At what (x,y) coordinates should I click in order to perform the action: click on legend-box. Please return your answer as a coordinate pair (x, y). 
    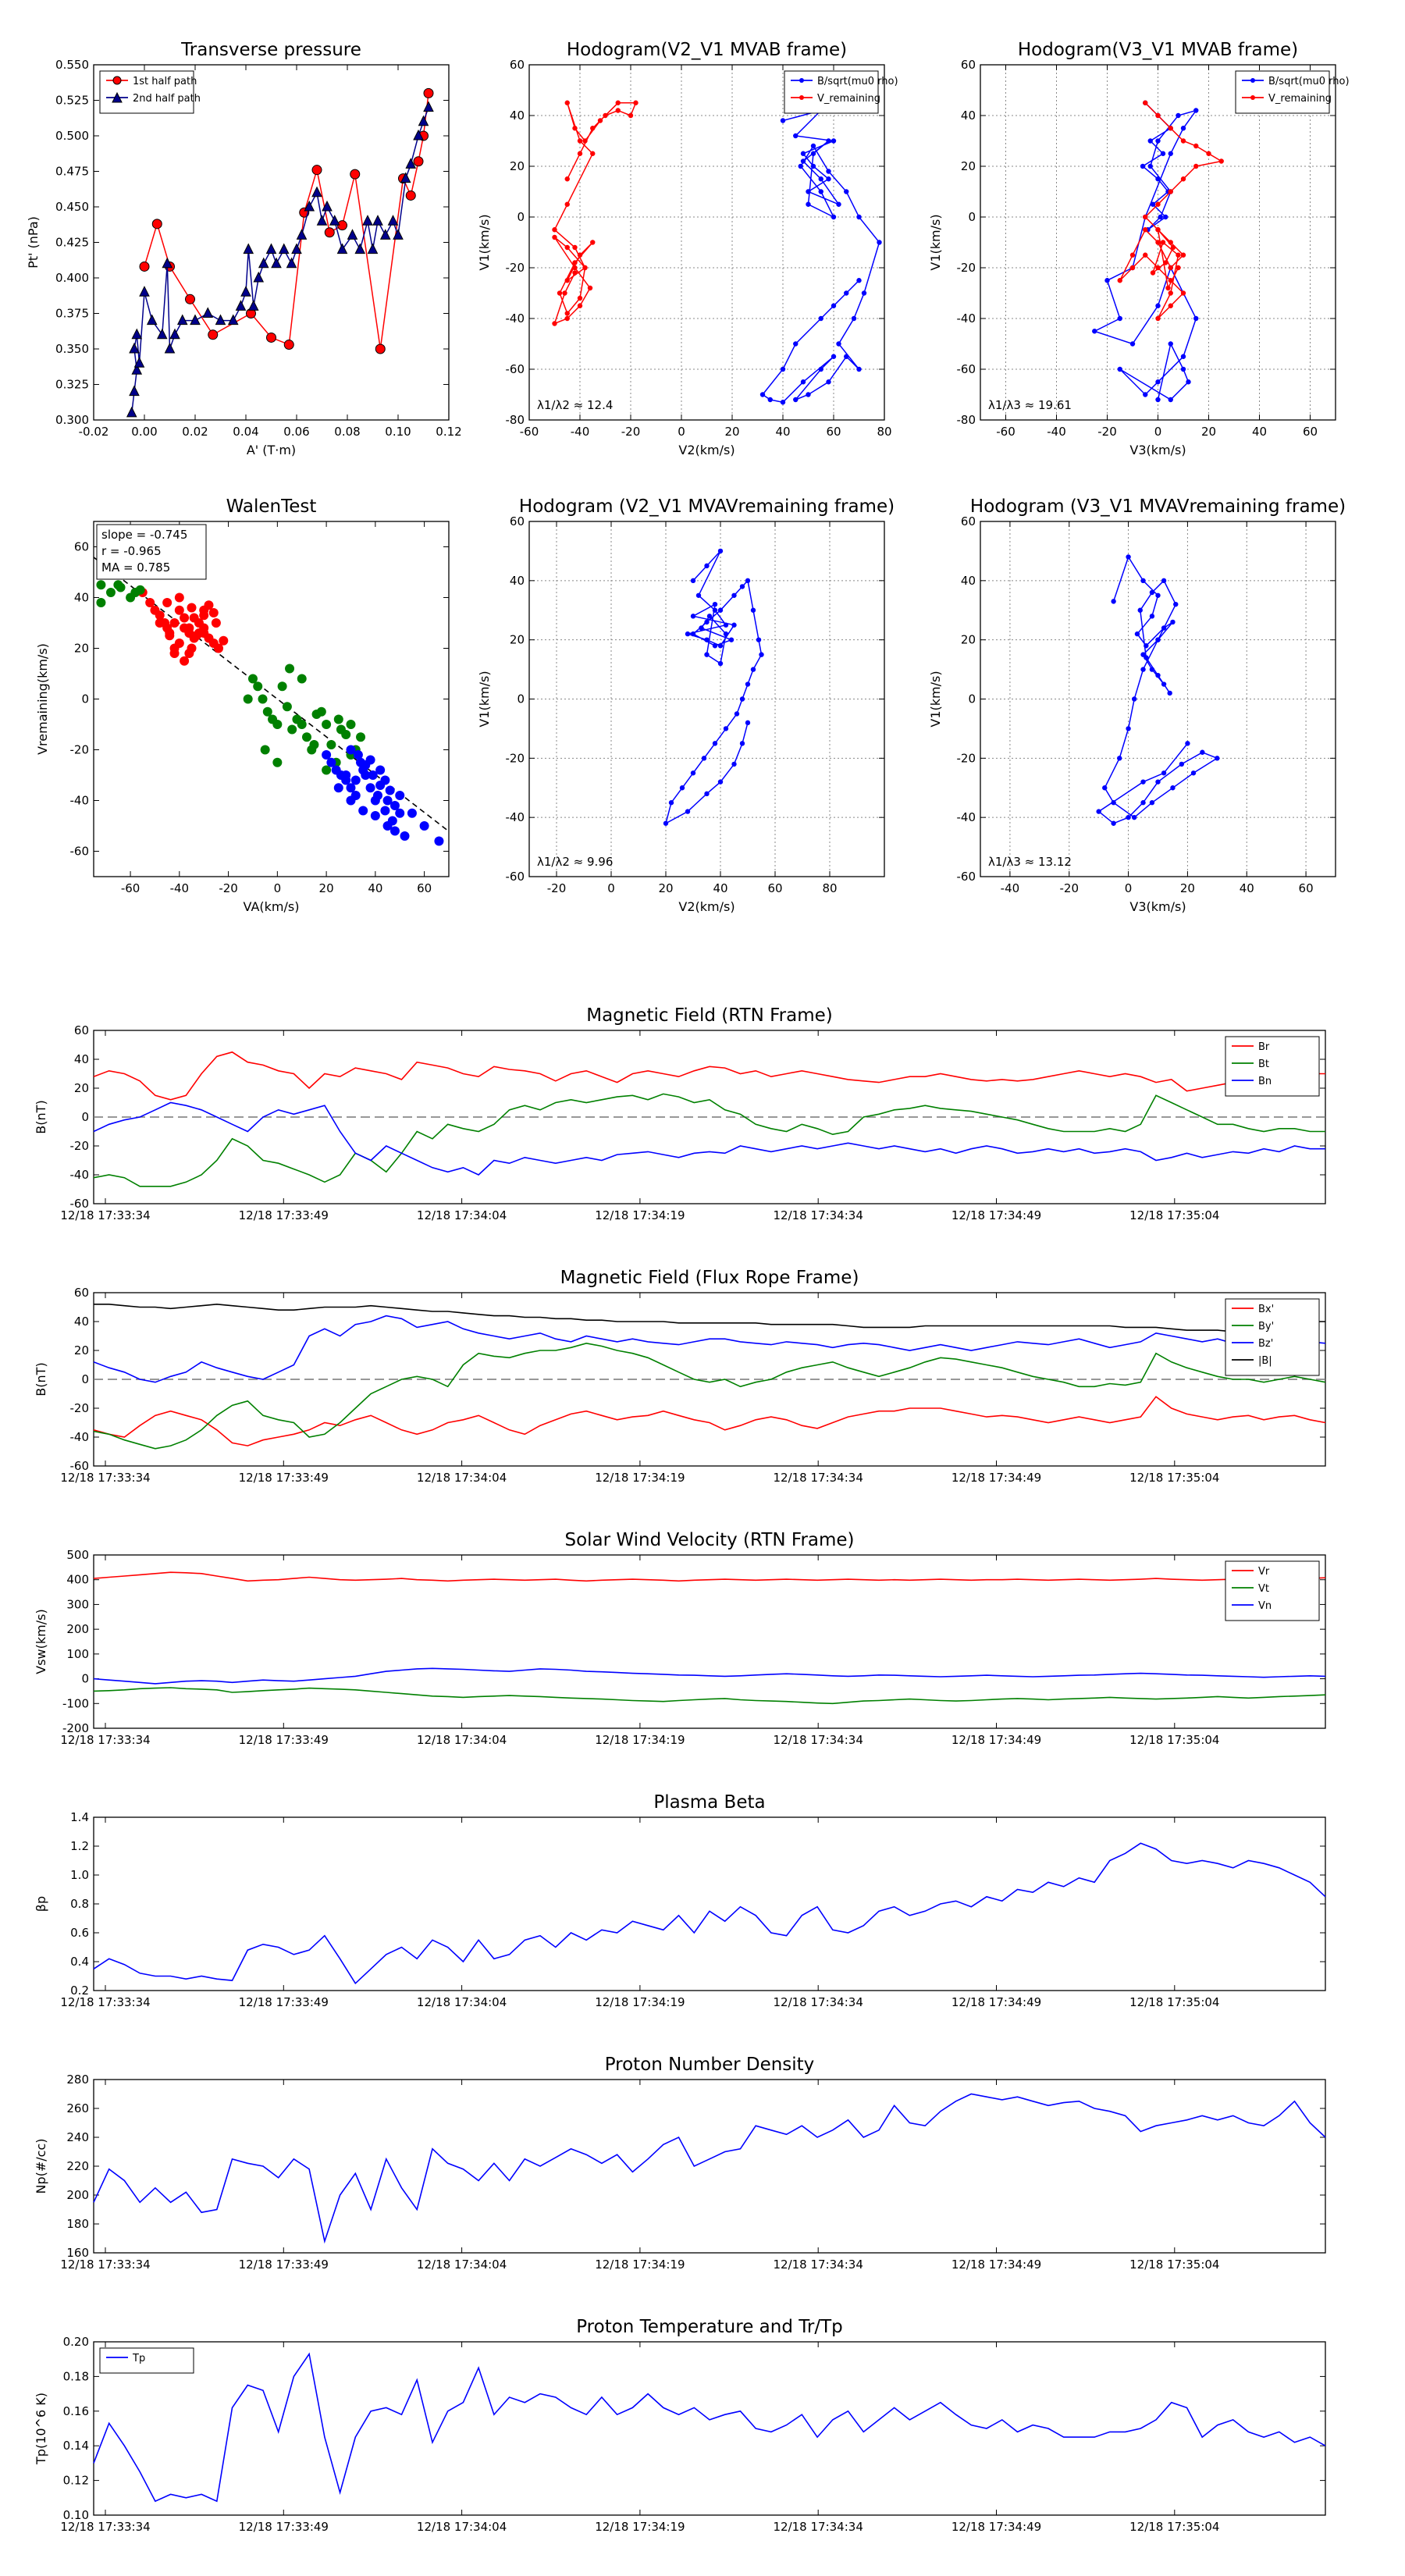
    Looking at the image, I should click on (1273, 1337).